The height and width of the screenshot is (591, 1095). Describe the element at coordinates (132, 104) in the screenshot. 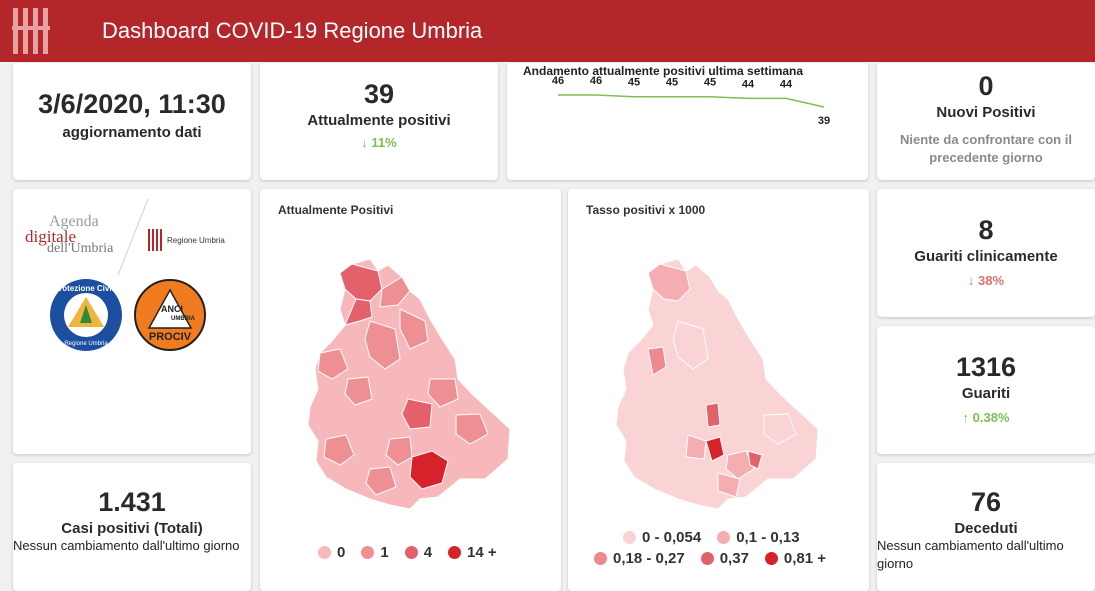

I see `update-datetime: 3/6/2020, 11:30` at that location.